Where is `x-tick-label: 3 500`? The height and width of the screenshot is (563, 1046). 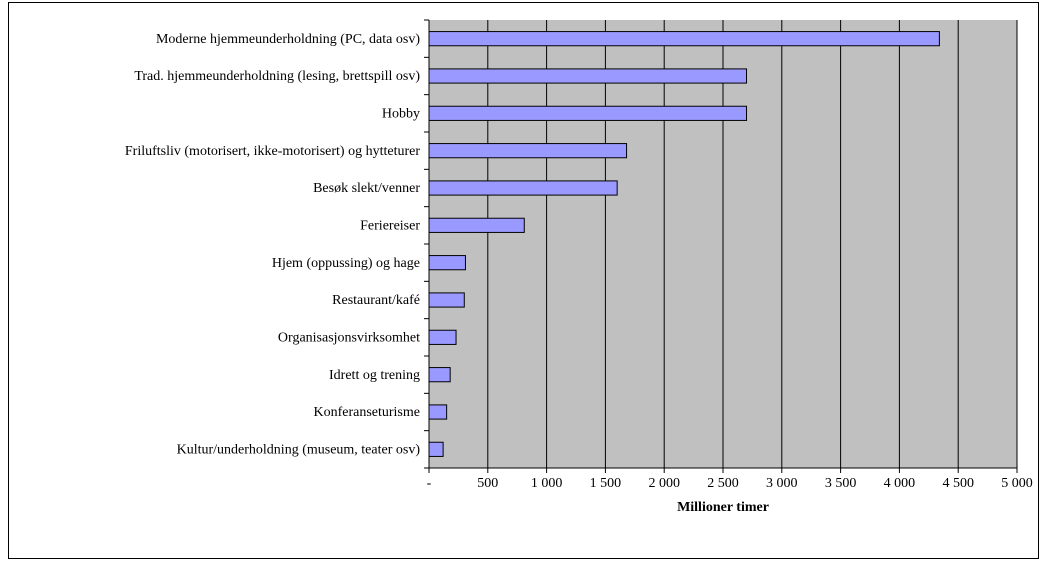 x-tick-label: 3 500 is located at coordinates (841, 483).